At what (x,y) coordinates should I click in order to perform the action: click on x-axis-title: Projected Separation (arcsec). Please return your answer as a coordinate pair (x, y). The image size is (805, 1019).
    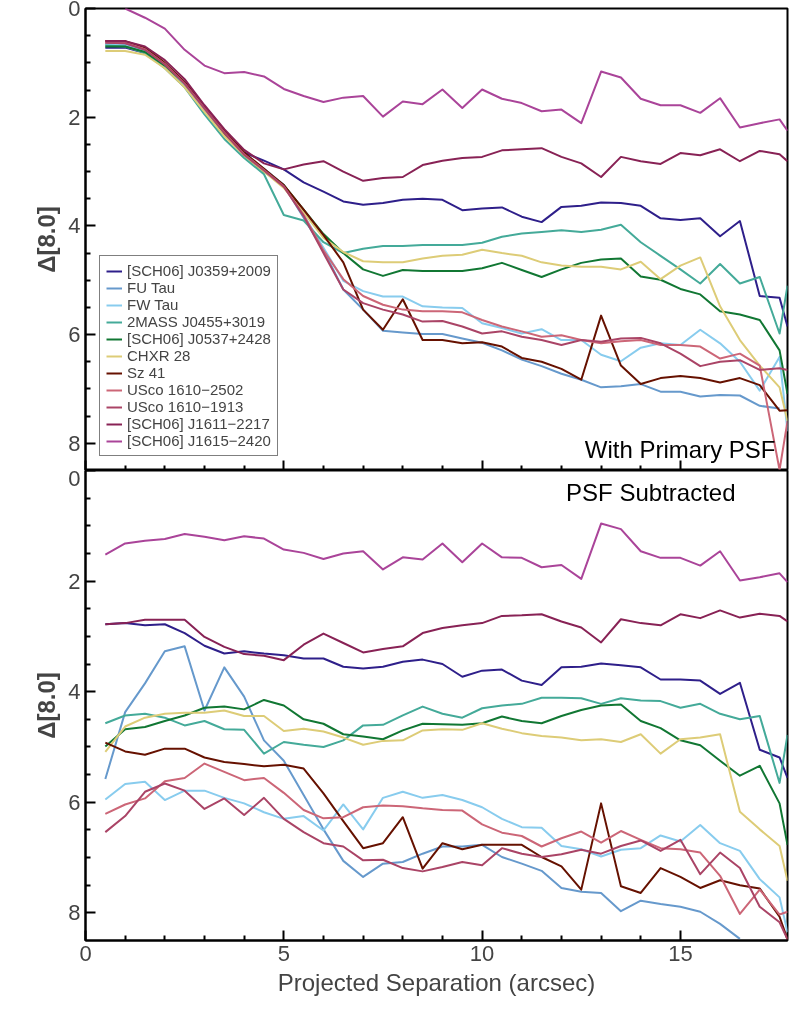
    Looking at the image, I should click on (436, 982).